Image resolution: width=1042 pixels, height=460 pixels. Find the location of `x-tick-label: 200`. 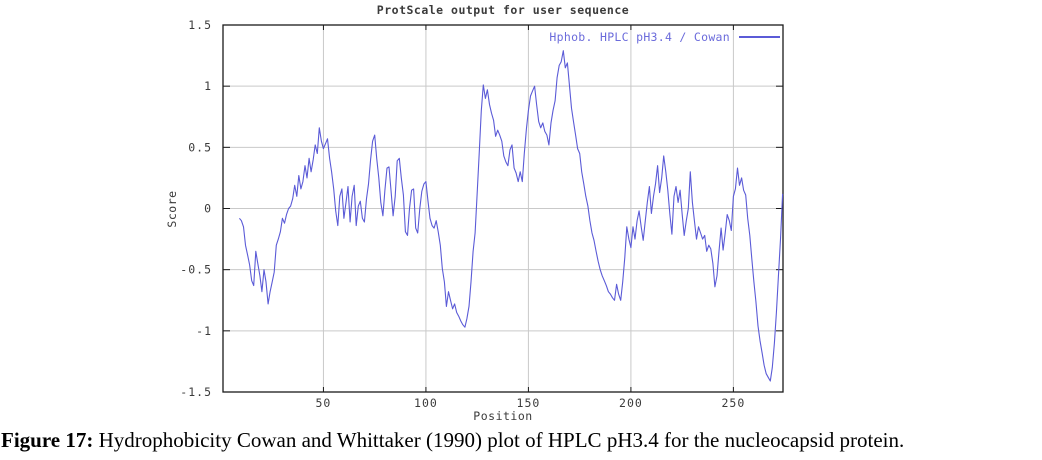

x-tick-label: 200 is located at coordinates (631, 403).